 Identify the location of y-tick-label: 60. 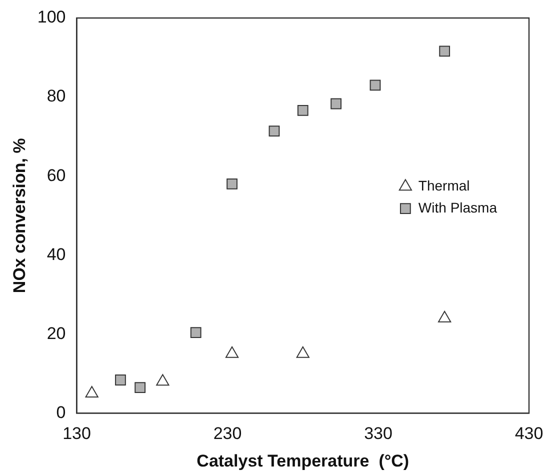
(56, 175).